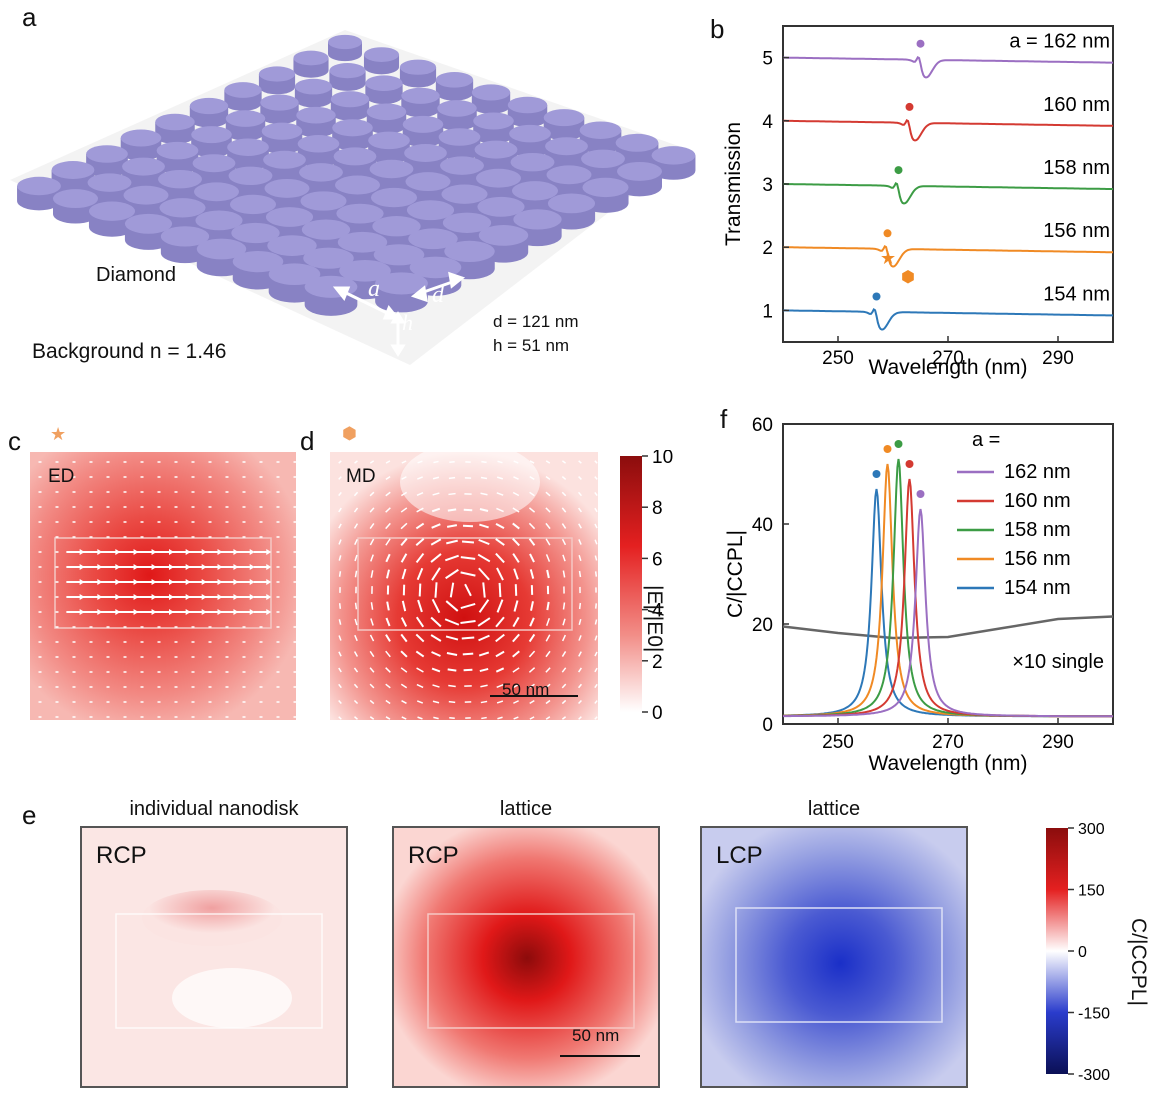 This screenshot has width=1150, height=1093. Describe the element at coordinates (1078, 953) in the screenshot. I see `chirality-colorbar: 300 150 0 -150 -300` at that location.